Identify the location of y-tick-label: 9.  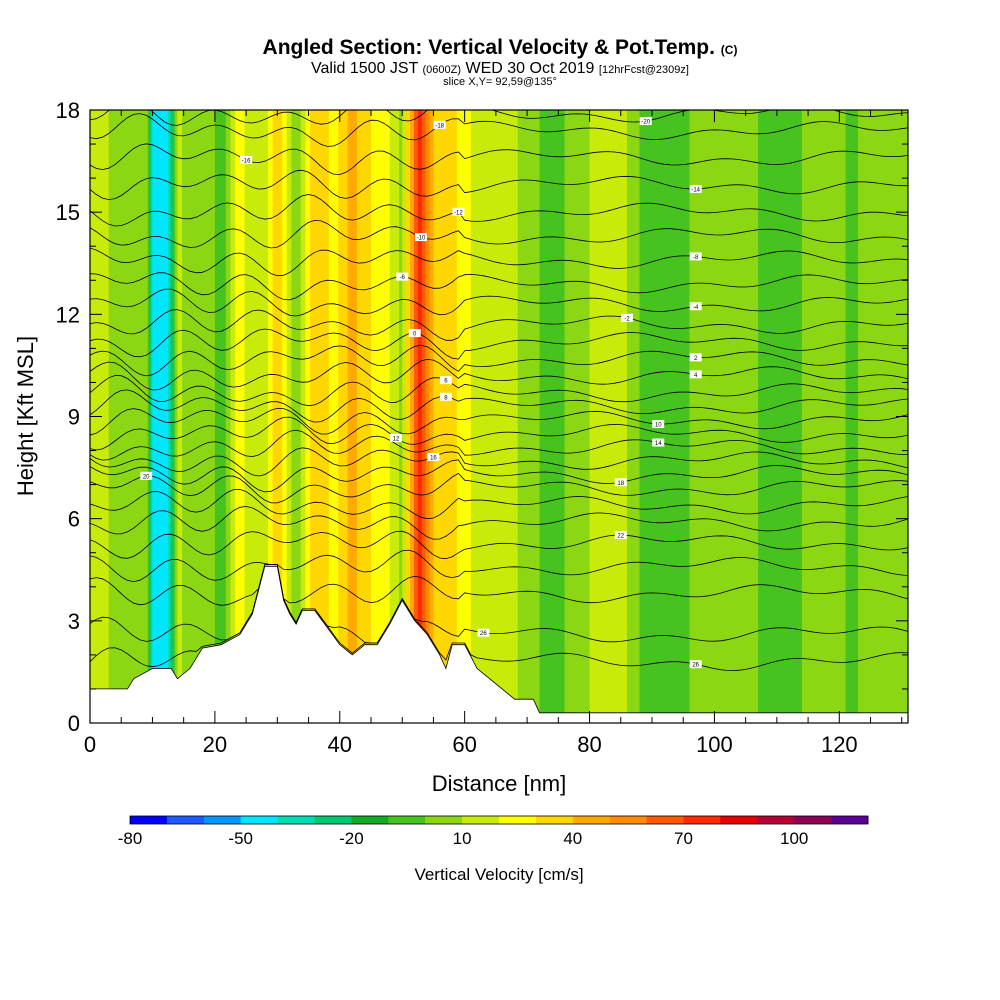
(74, 417).